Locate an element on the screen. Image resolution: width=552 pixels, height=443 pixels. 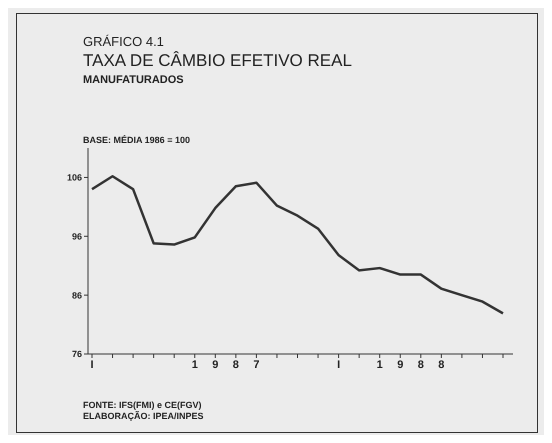
text: MANUFATURADOS is located at coordinates (133, 80).